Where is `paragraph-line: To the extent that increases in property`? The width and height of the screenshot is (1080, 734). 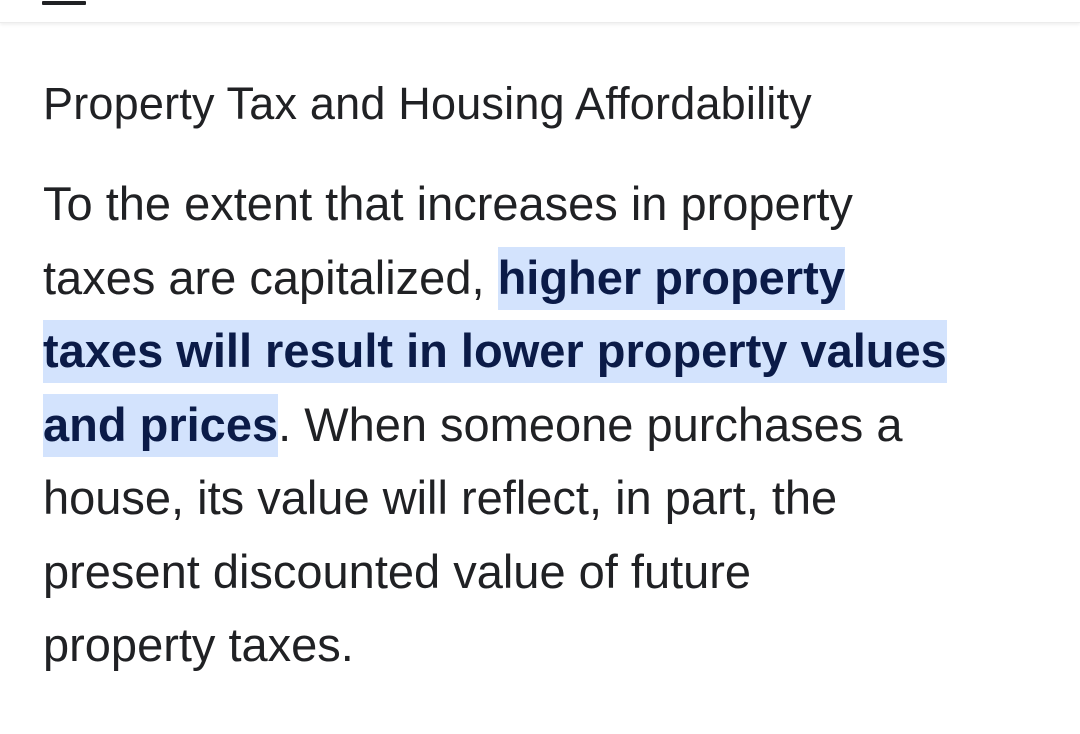 paragraph-line: To the extent that increases in property is located at coordinates (553, 204).